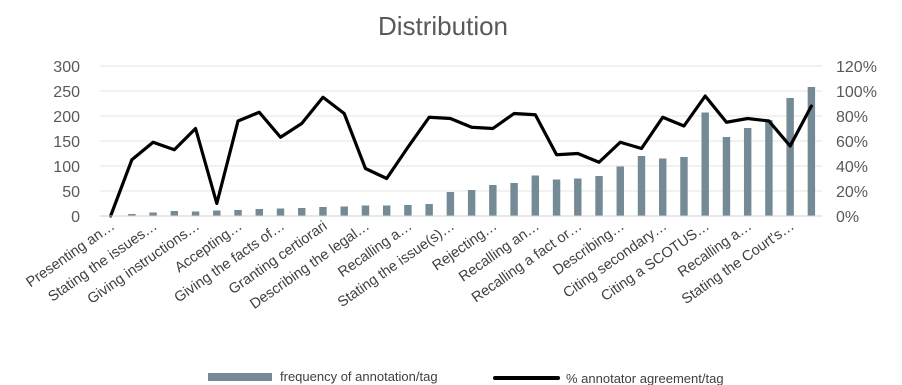 The width and height of the screenshot is (902, 385). What do you see at coordinates (66, 67) in the screenshot?
I see `left-axis-tick-label: 300` at bounding box center [66, 67].